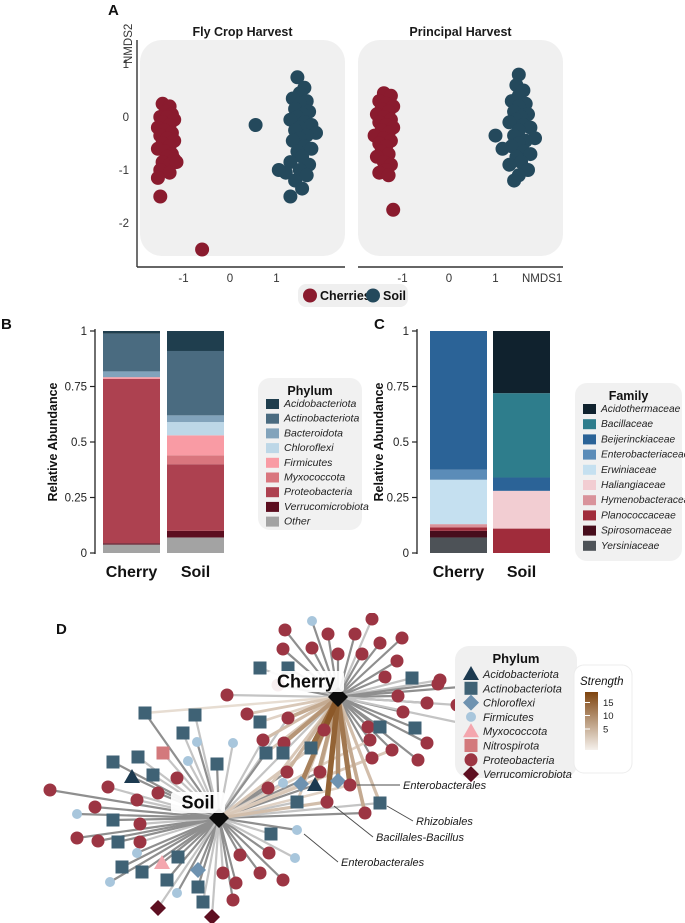 This screenshot has width=685, height=923. I want to click on legend-label: Enterobacteriaceae, so click(643, 455).